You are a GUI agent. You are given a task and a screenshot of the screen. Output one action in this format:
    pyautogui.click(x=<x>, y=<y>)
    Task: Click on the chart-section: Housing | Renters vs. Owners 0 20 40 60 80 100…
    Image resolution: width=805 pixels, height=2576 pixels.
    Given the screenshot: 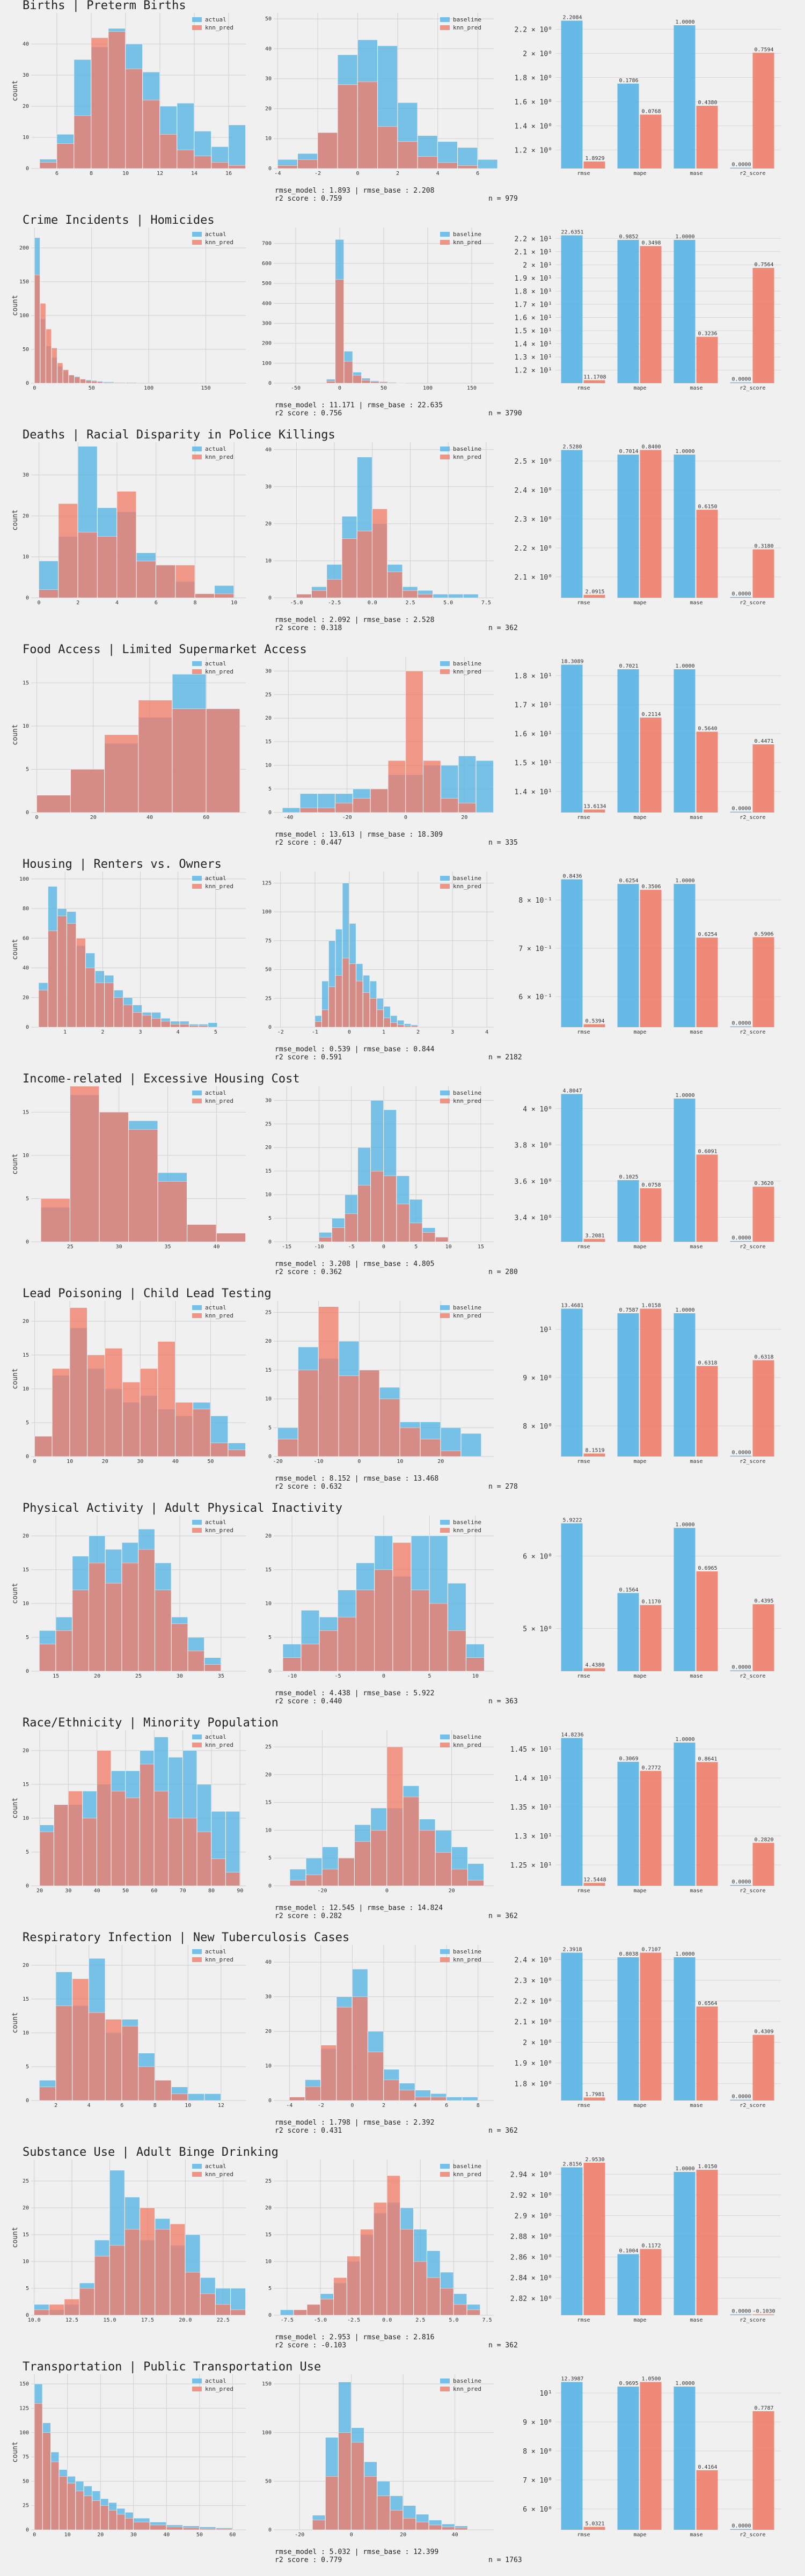 What is the action you would take?
    pyautogui.click(x=402, y=965)
    